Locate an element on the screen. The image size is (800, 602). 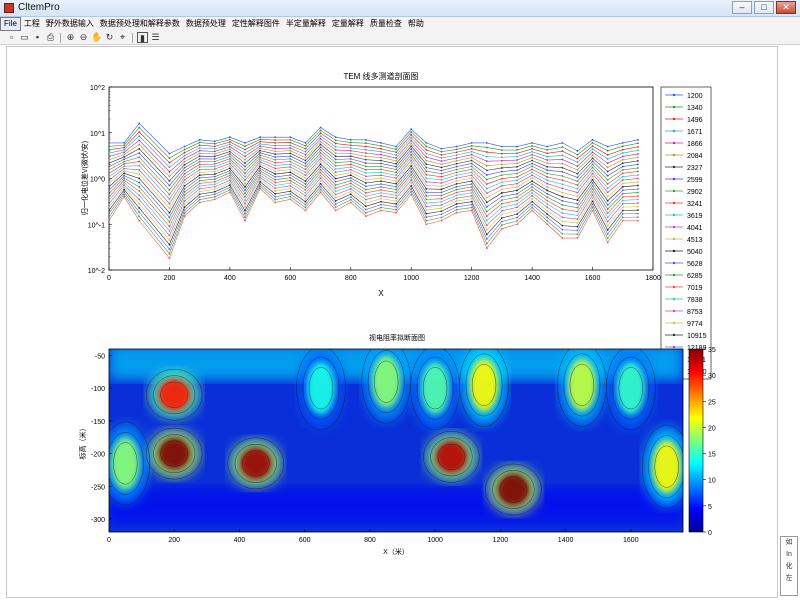
menu-quantitative: 定量解释 is located at coordinates (347, 23).